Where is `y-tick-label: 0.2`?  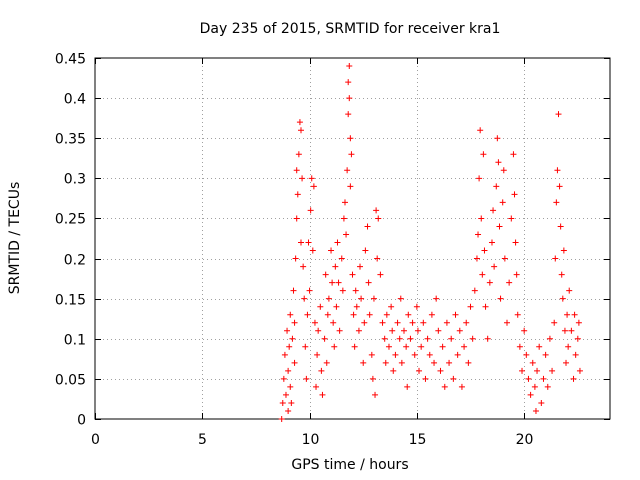
y-tick-label: 0.2 is located at coordinates (75, 261).